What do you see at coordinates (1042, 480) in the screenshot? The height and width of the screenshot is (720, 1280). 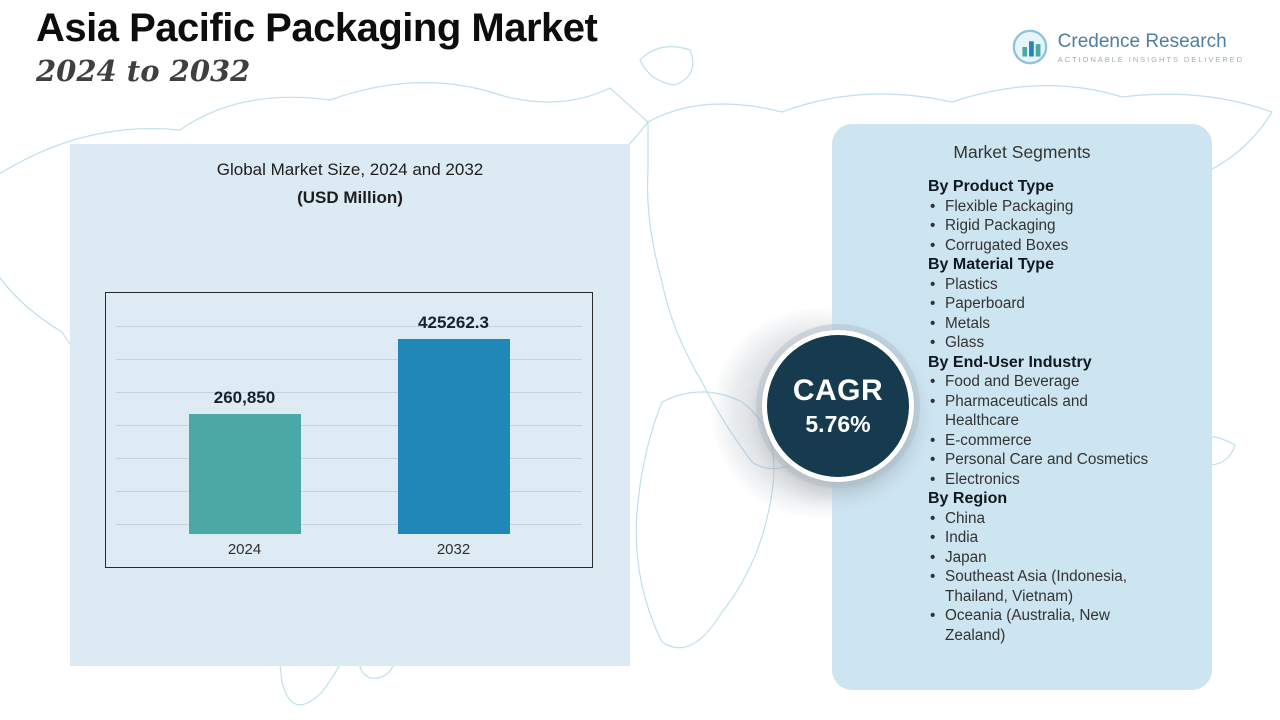 I see `segment-item: Electronics` at bounding box center [1042, 480].